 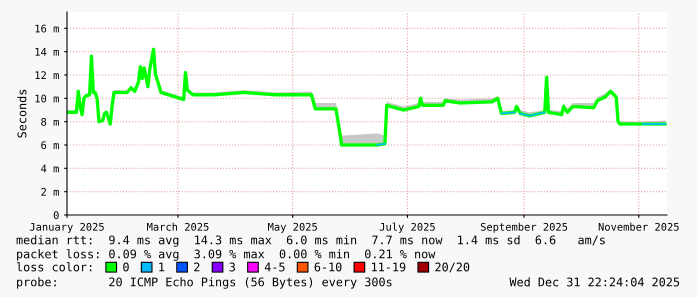 What do you see at coordinates (226, 255) in the screenshot?
I see `text: packet loss: 0.09 % avg 3.09 % max 0.00 % min 0.21 % now` at bounding box center [226, 255].